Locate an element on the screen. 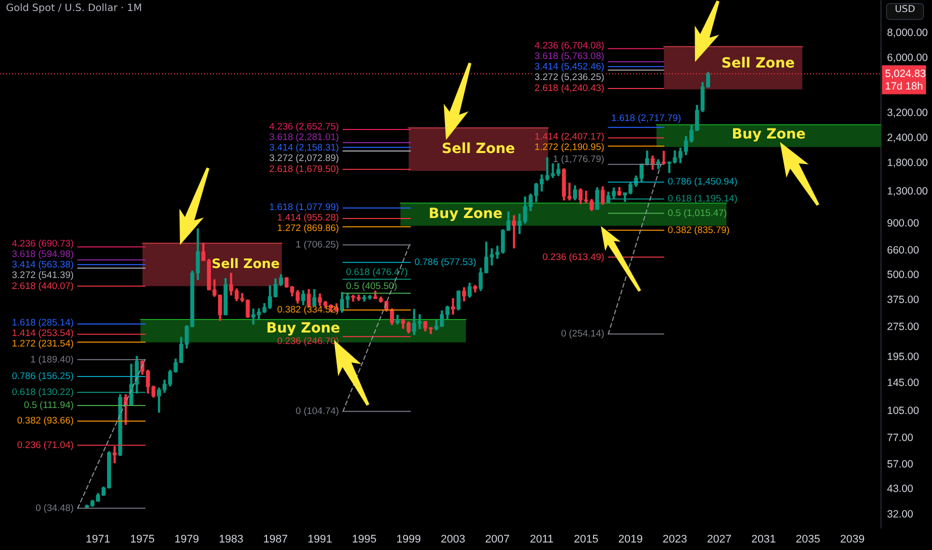 Image resolution: width=932 pixels, height=550 pixels. series-label: 2.618 (440.07) is located at coordinates (43, 286).